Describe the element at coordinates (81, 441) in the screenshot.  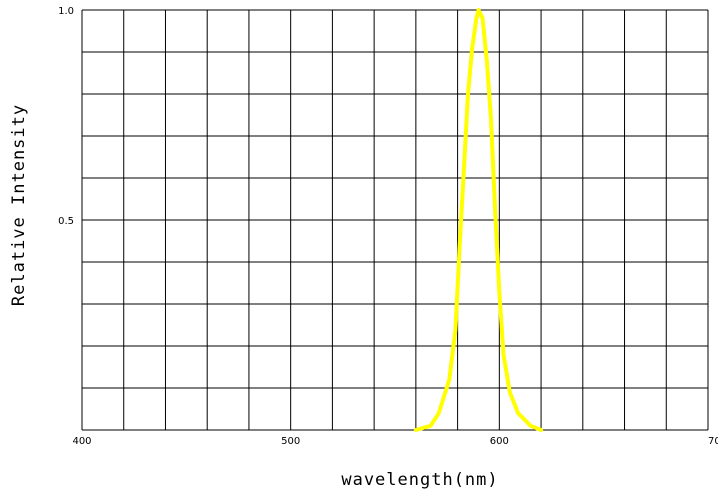
I see `x-tick-label: 400` at that location.